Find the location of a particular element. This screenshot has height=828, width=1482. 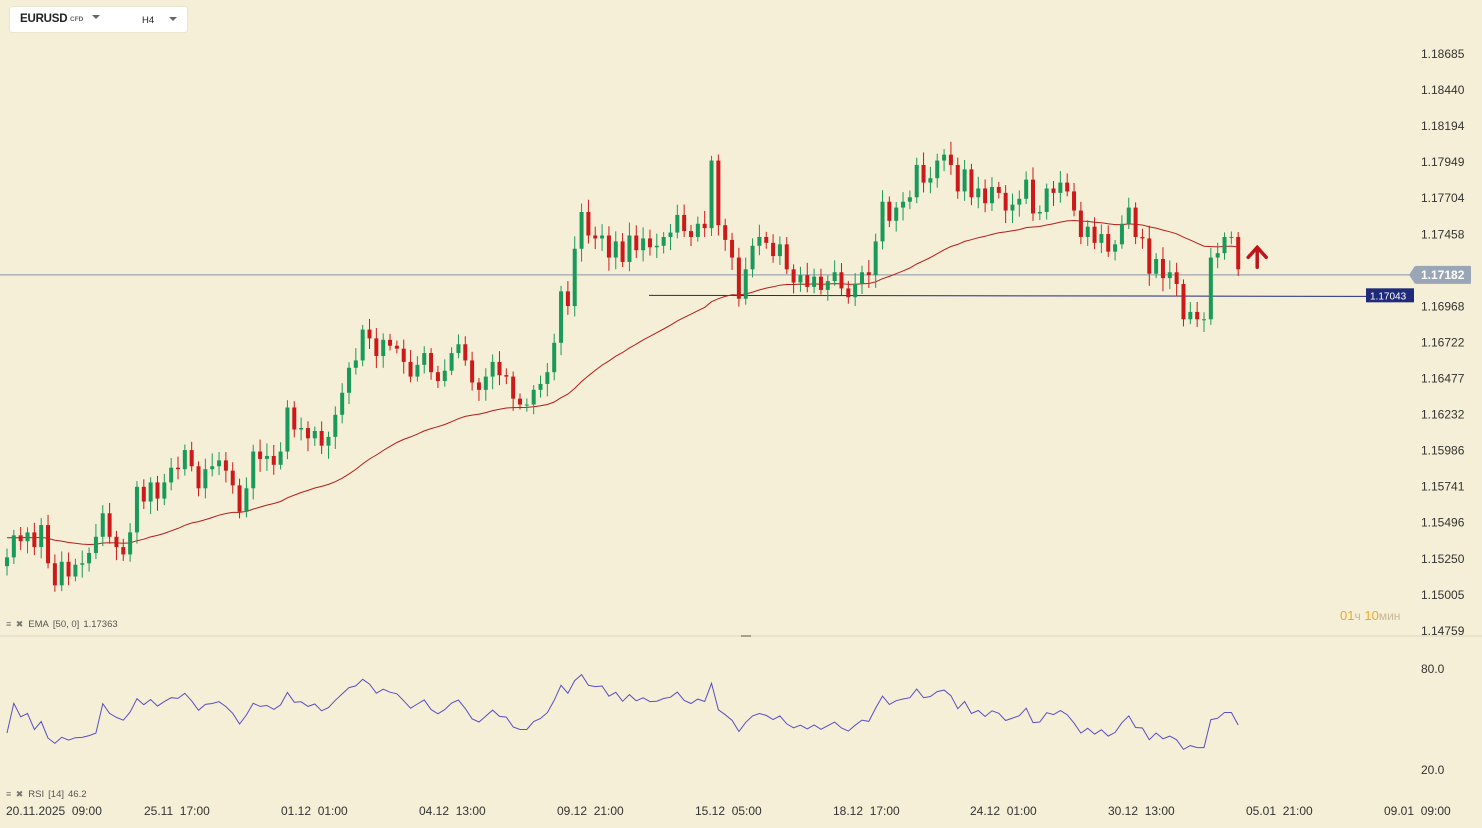

timeframe-dropdown-caret-icon is located at coordinates (173, 19).